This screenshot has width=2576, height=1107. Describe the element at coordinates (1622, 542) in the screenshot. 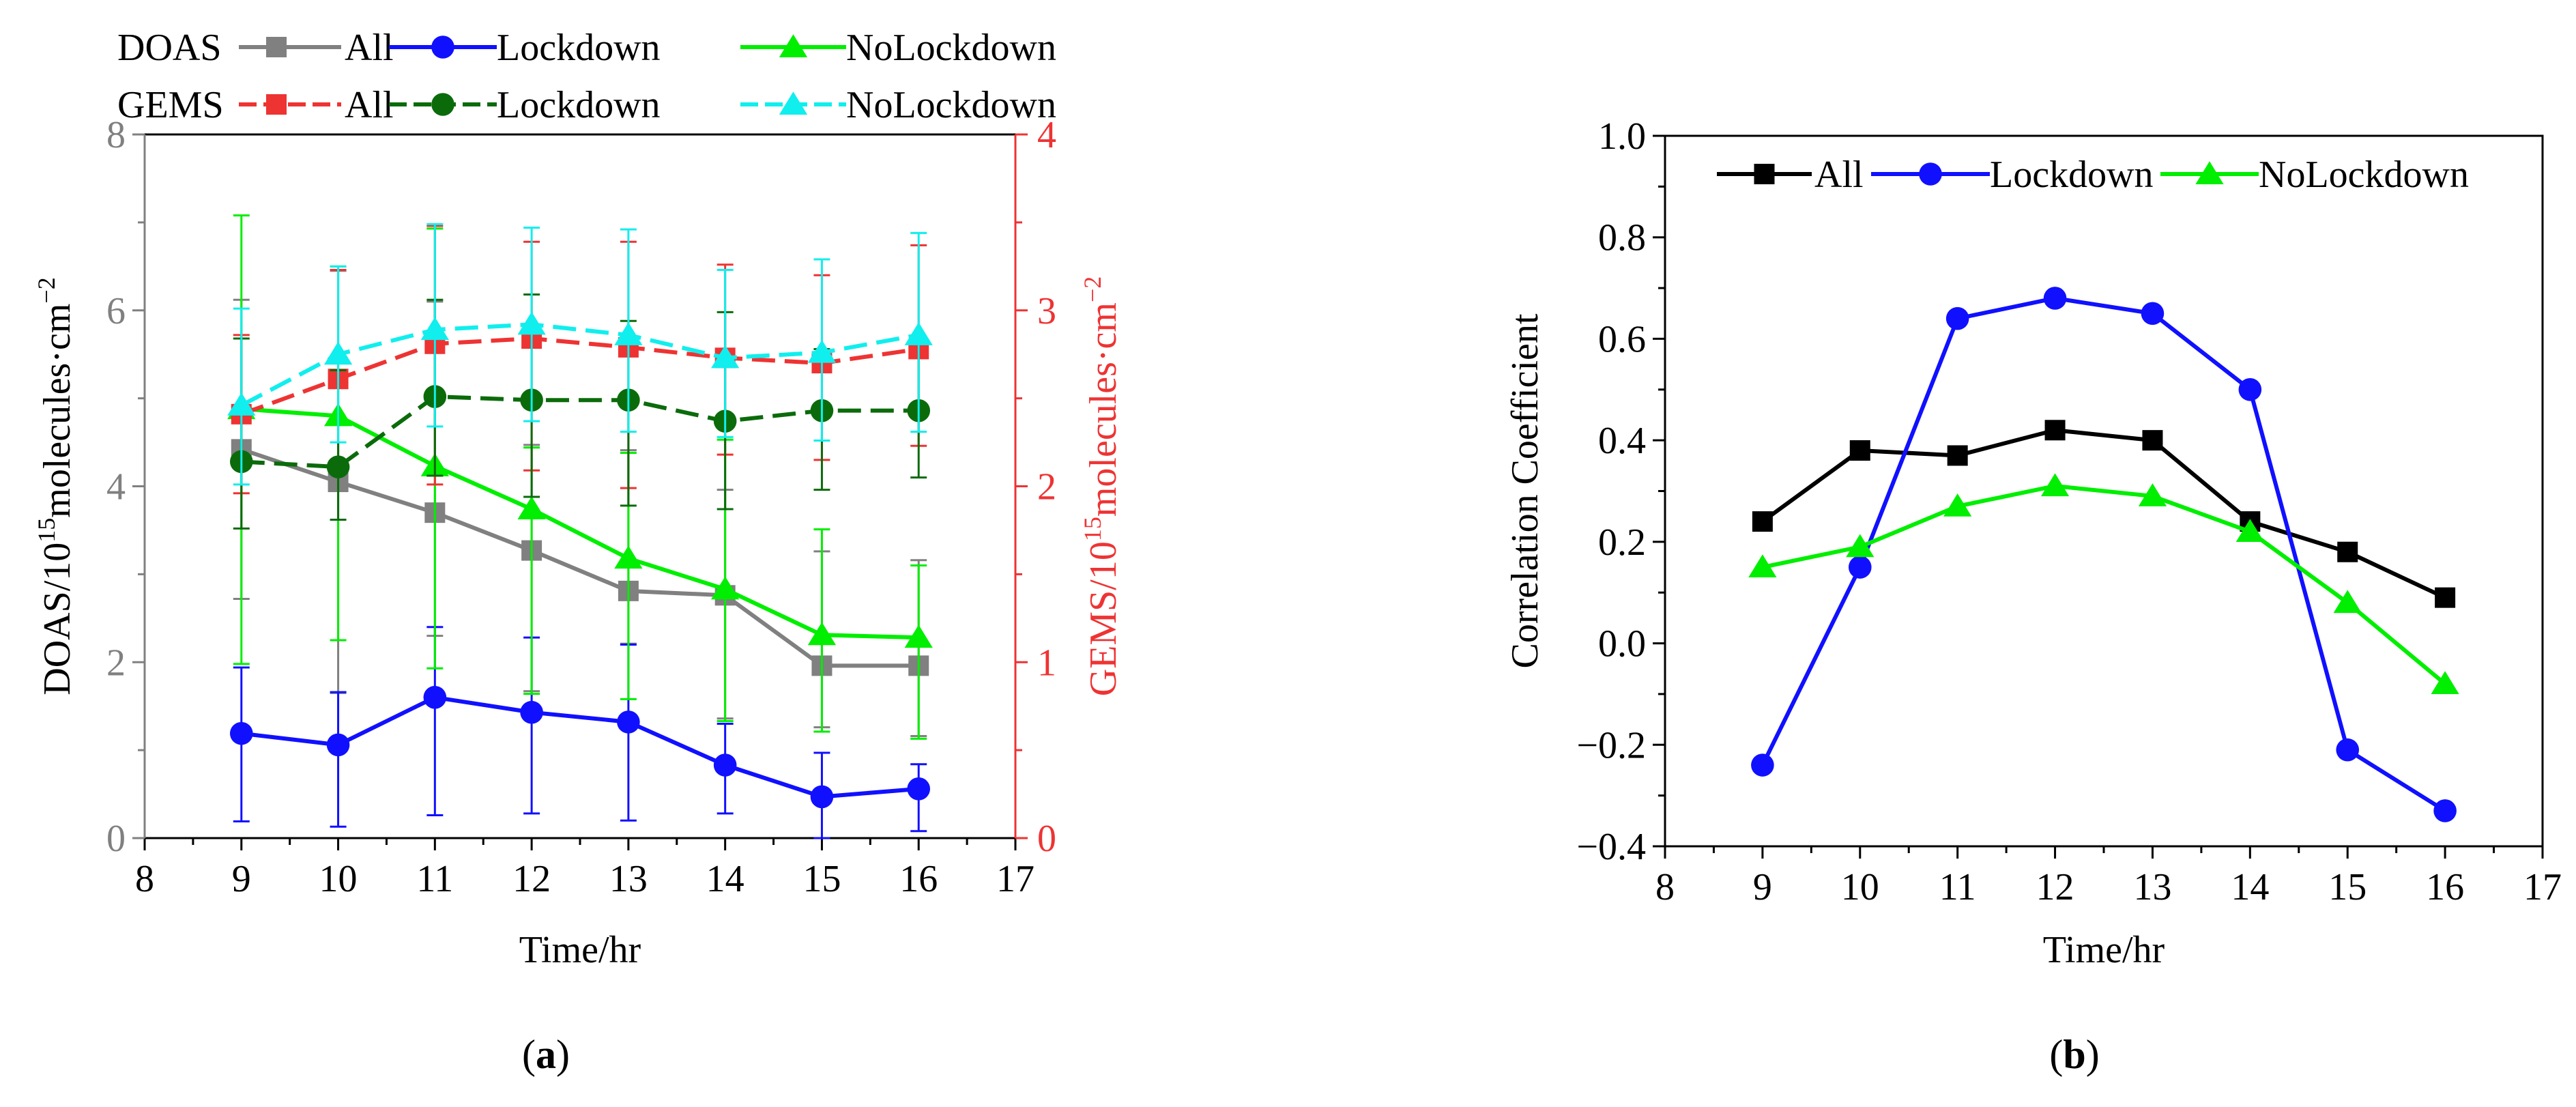

I see `y-tick-label: 0.2` at that location.